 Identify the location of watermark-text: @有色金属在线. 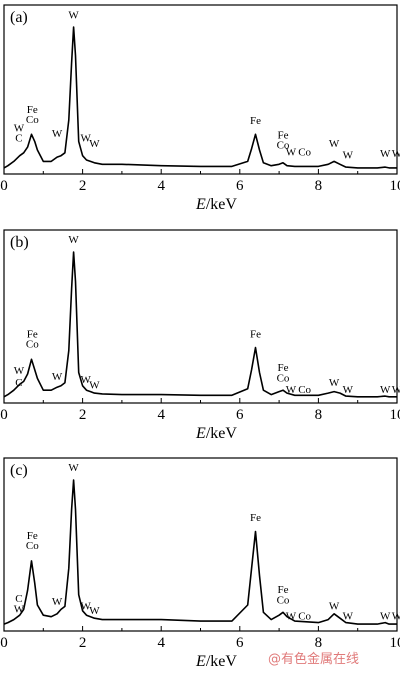
(314, 659).